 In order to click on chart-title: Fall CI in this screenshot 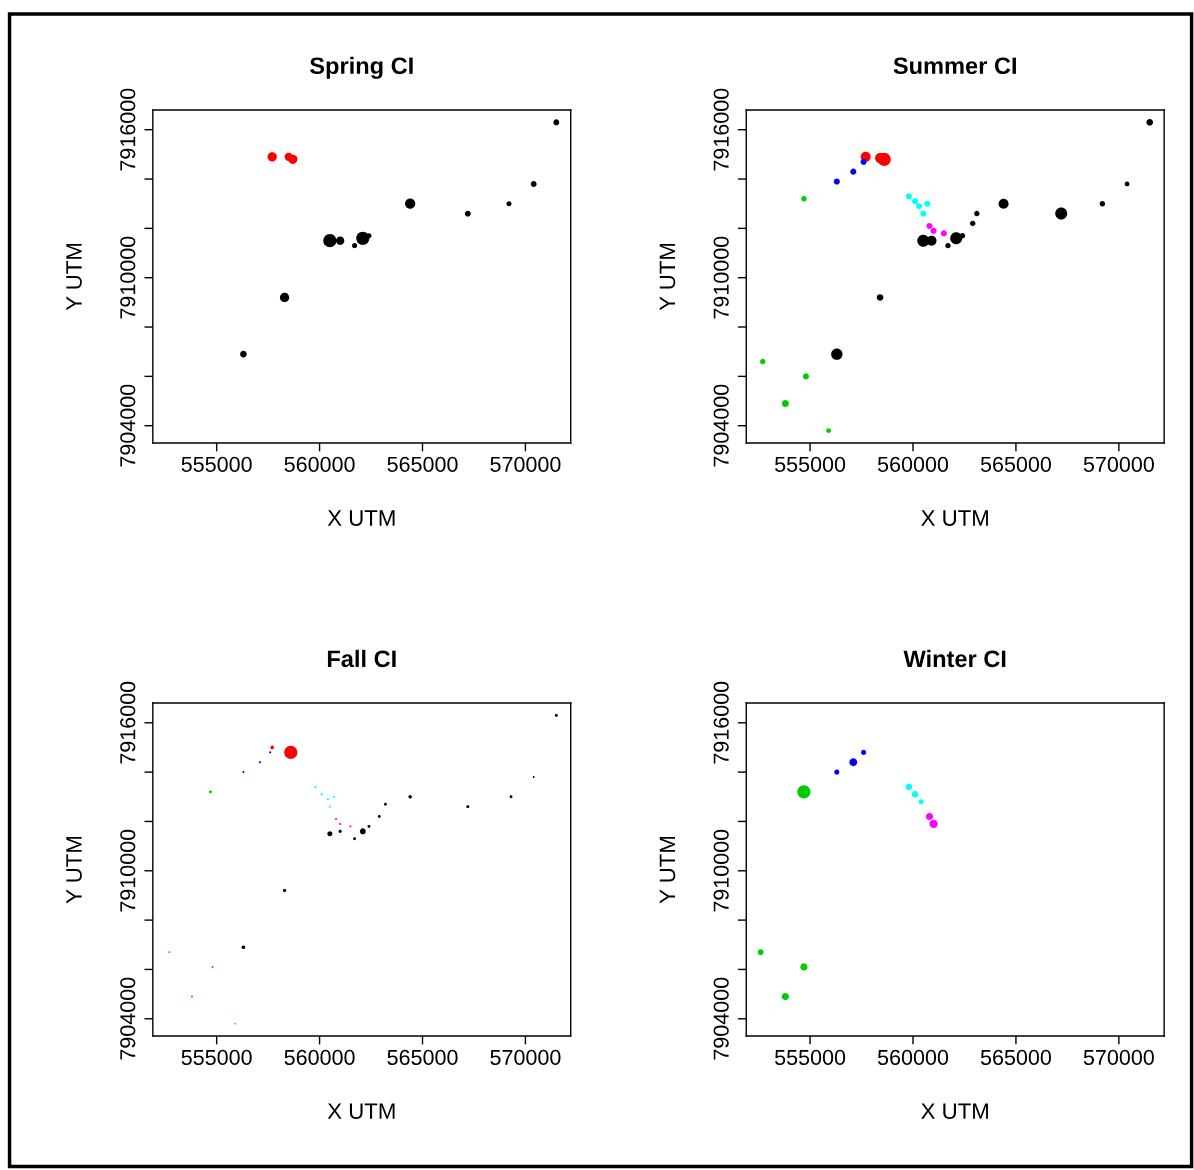, I will do `click(361, 658)`.